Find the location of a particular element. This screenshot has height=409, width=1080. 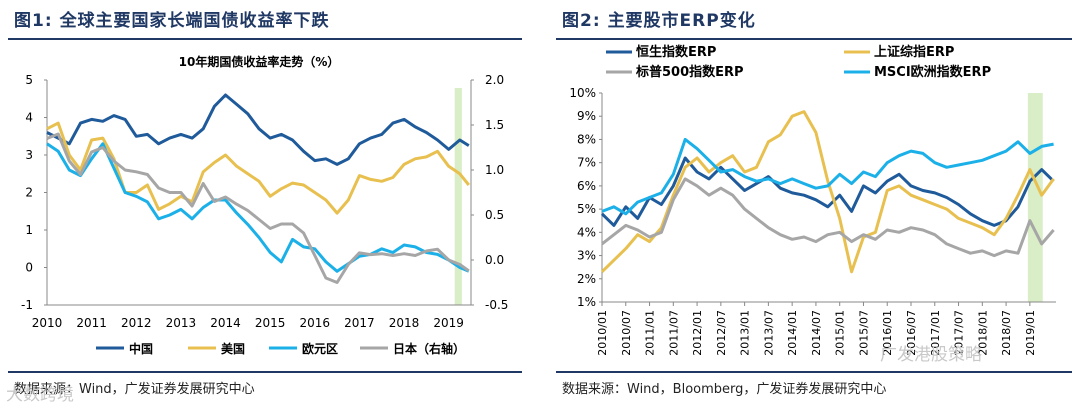

y-tick-label: 6% is located at coordinates (586, 186).